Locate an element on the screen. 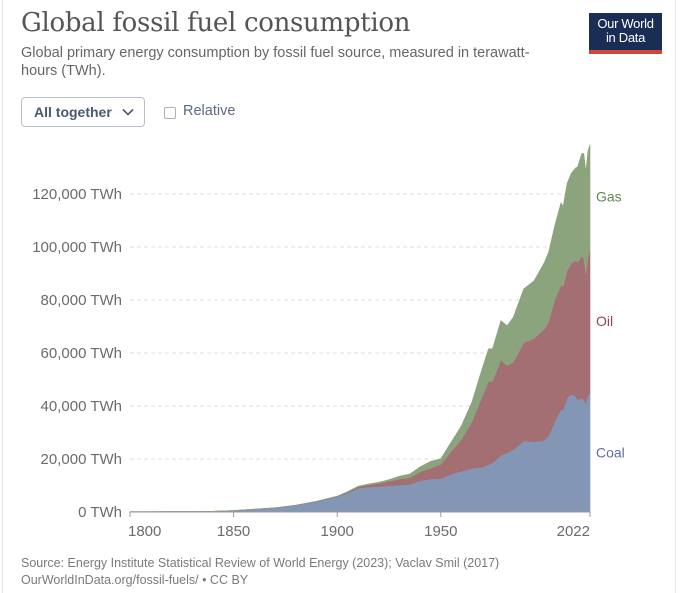 The image size is (680, 593). owid-logo: Our World in Data is located at coordinates (625, 33).